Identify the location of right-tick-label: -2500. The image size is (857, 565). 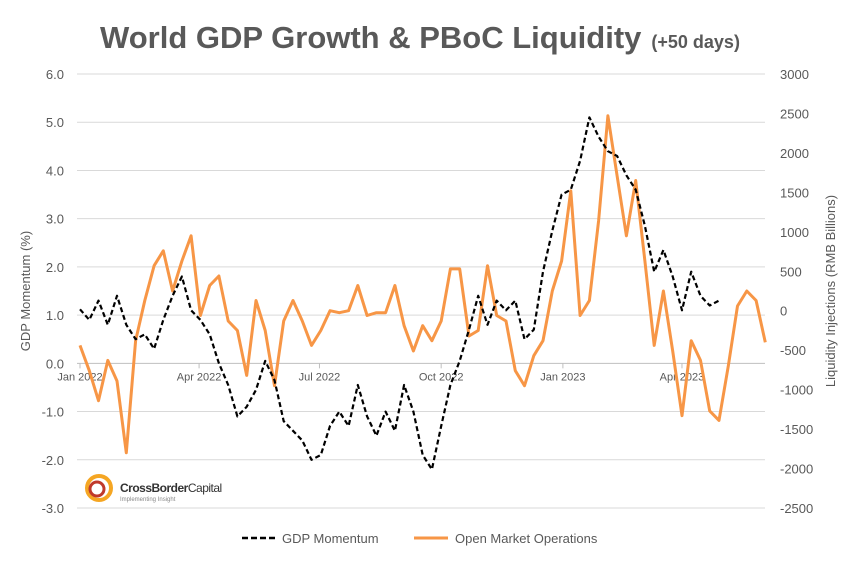
(796, 508).